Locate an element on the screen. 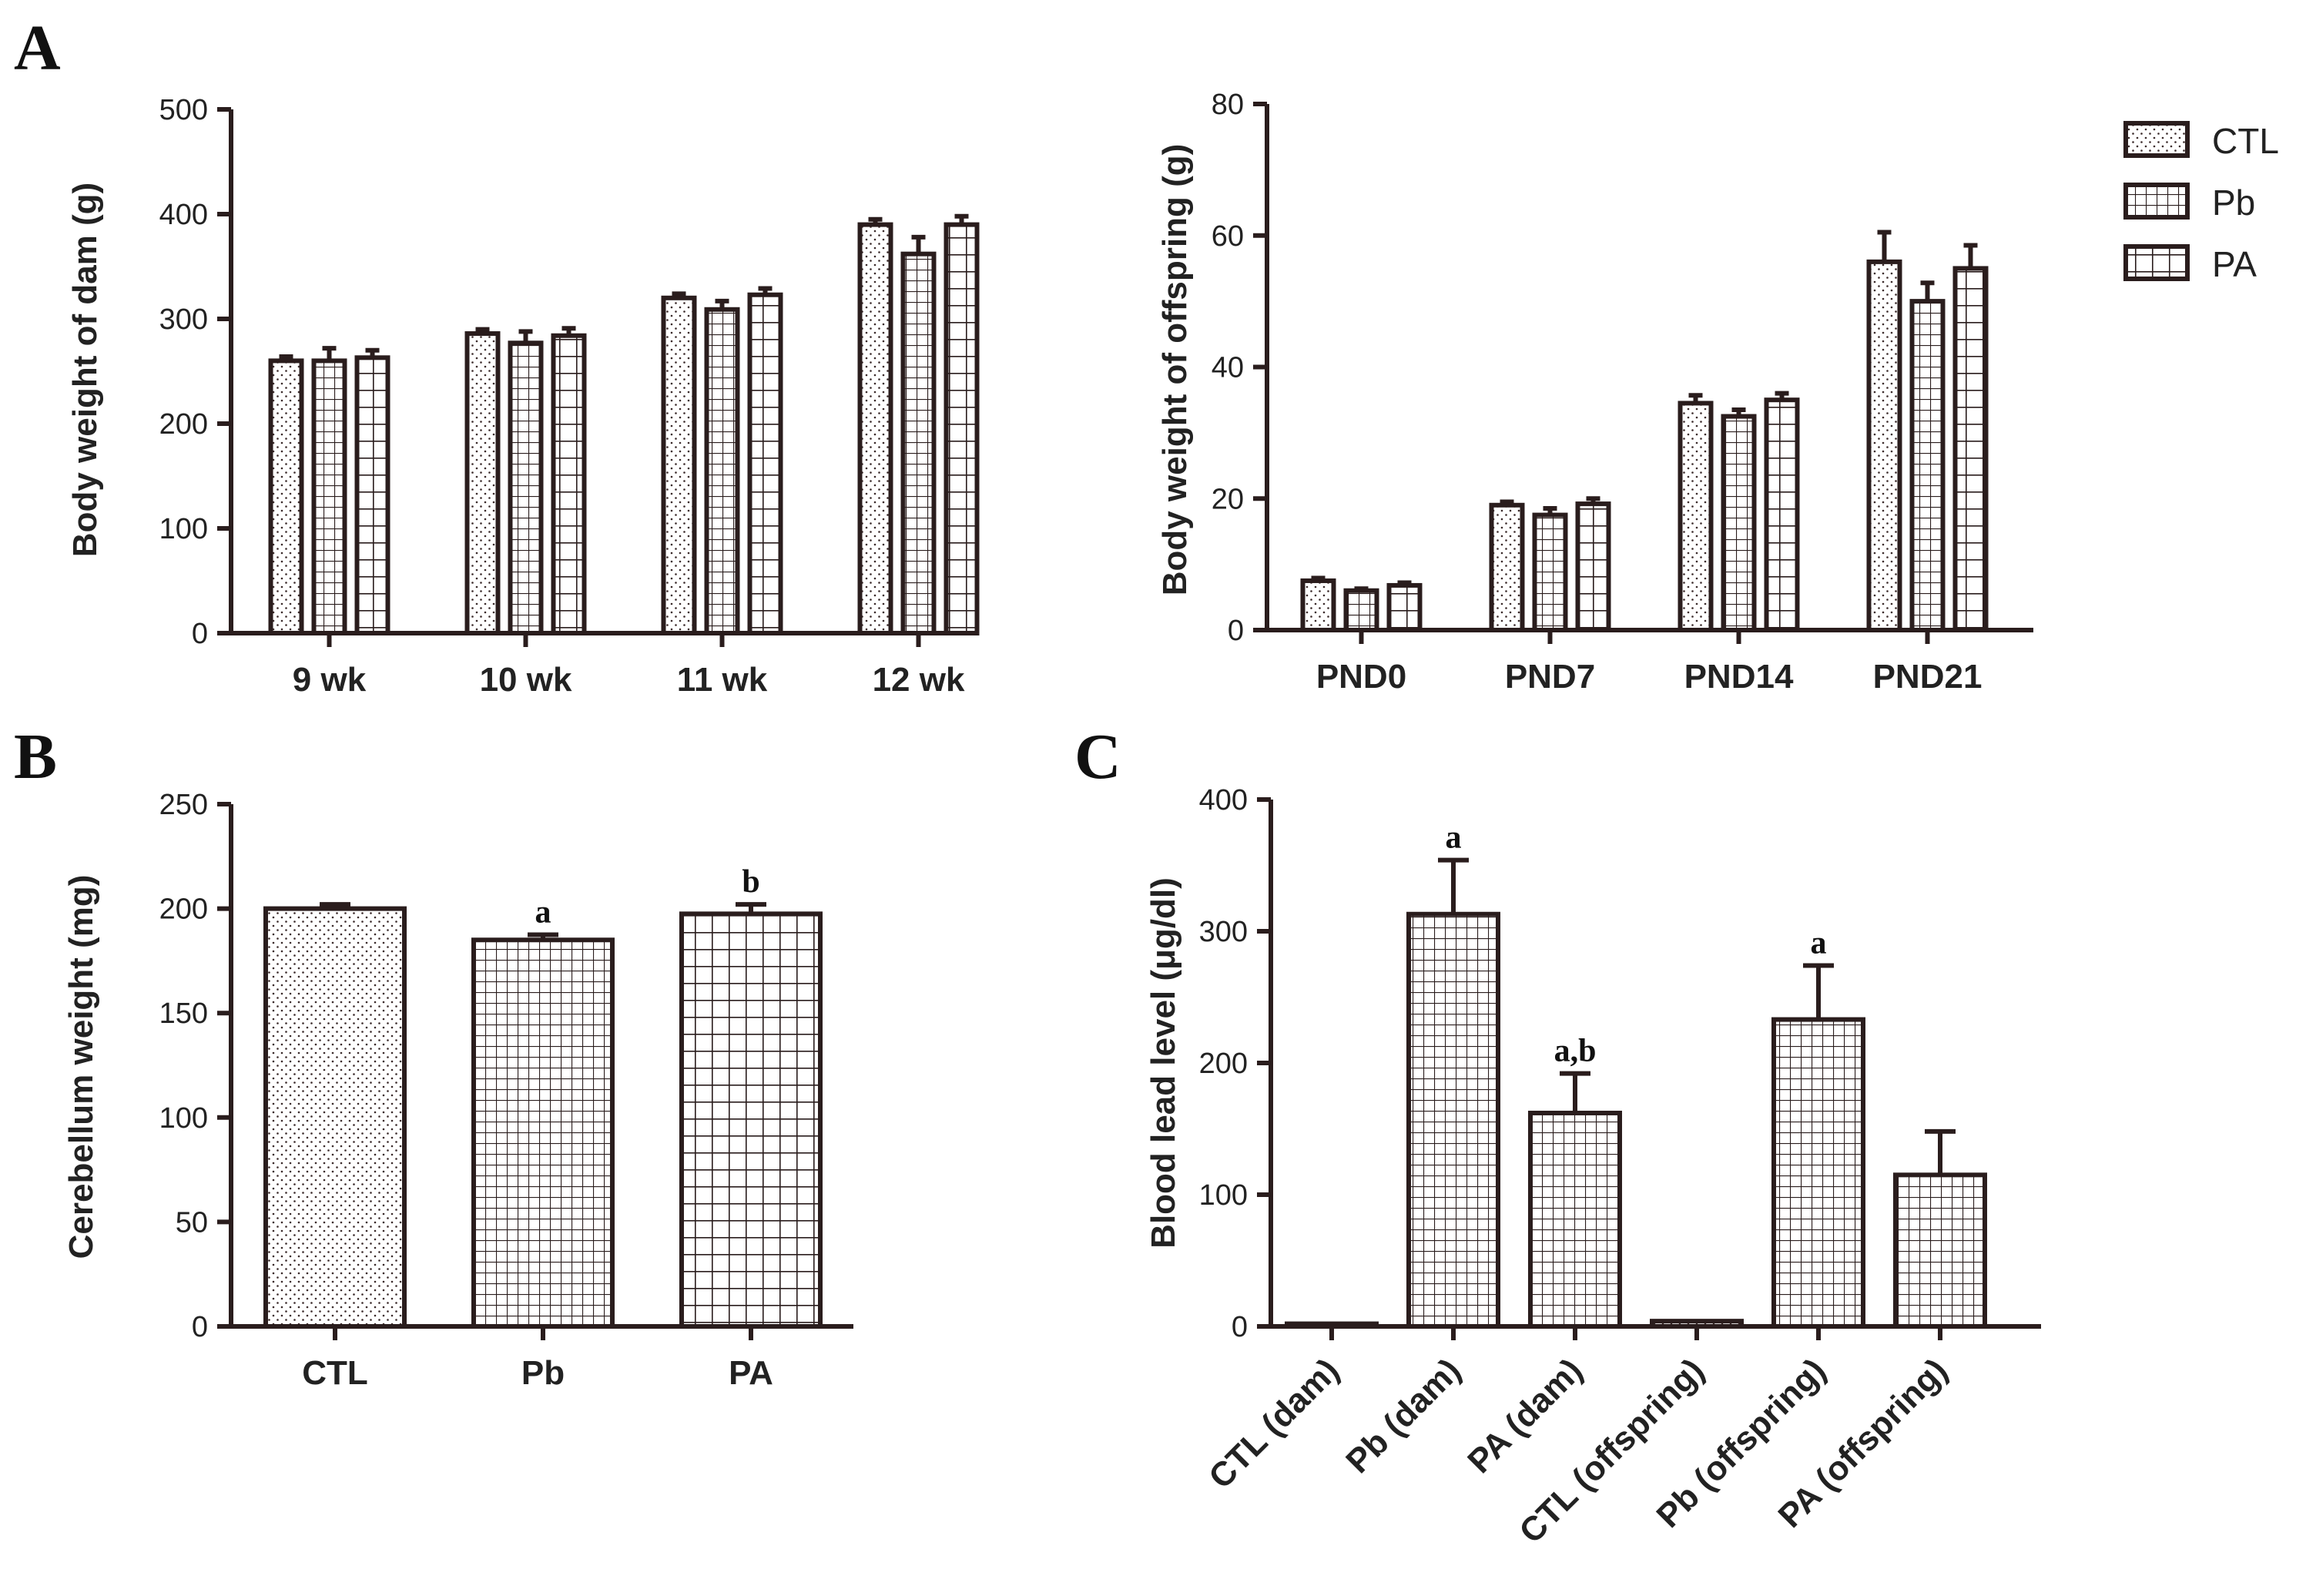  dam-y-axis-label: Body weight of dam (g) is located at coordinates (85, 370).